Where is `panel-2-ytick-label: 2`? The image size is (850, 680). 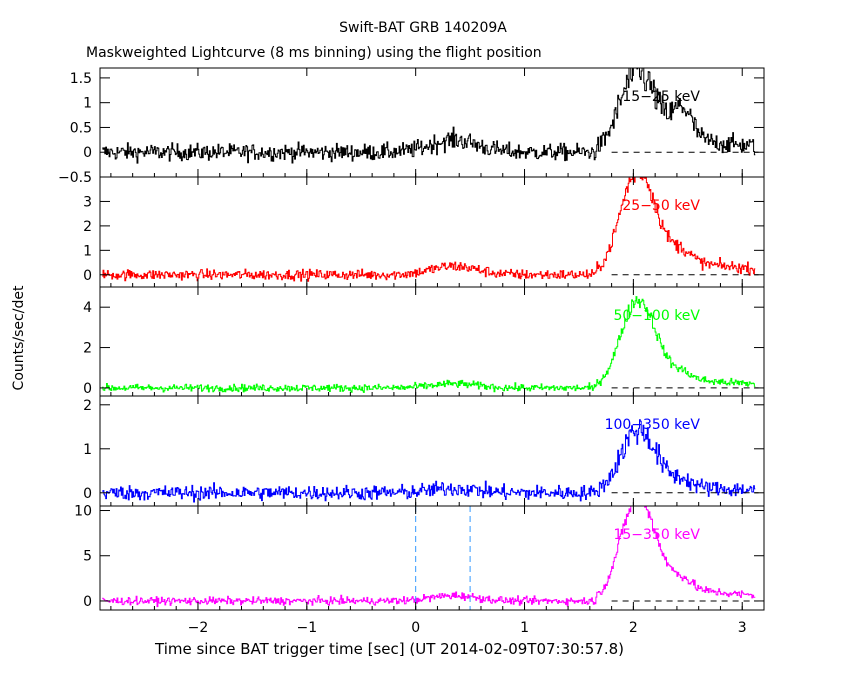 panel-2-ytick-label: 2 is located at coordinates (87, 227).